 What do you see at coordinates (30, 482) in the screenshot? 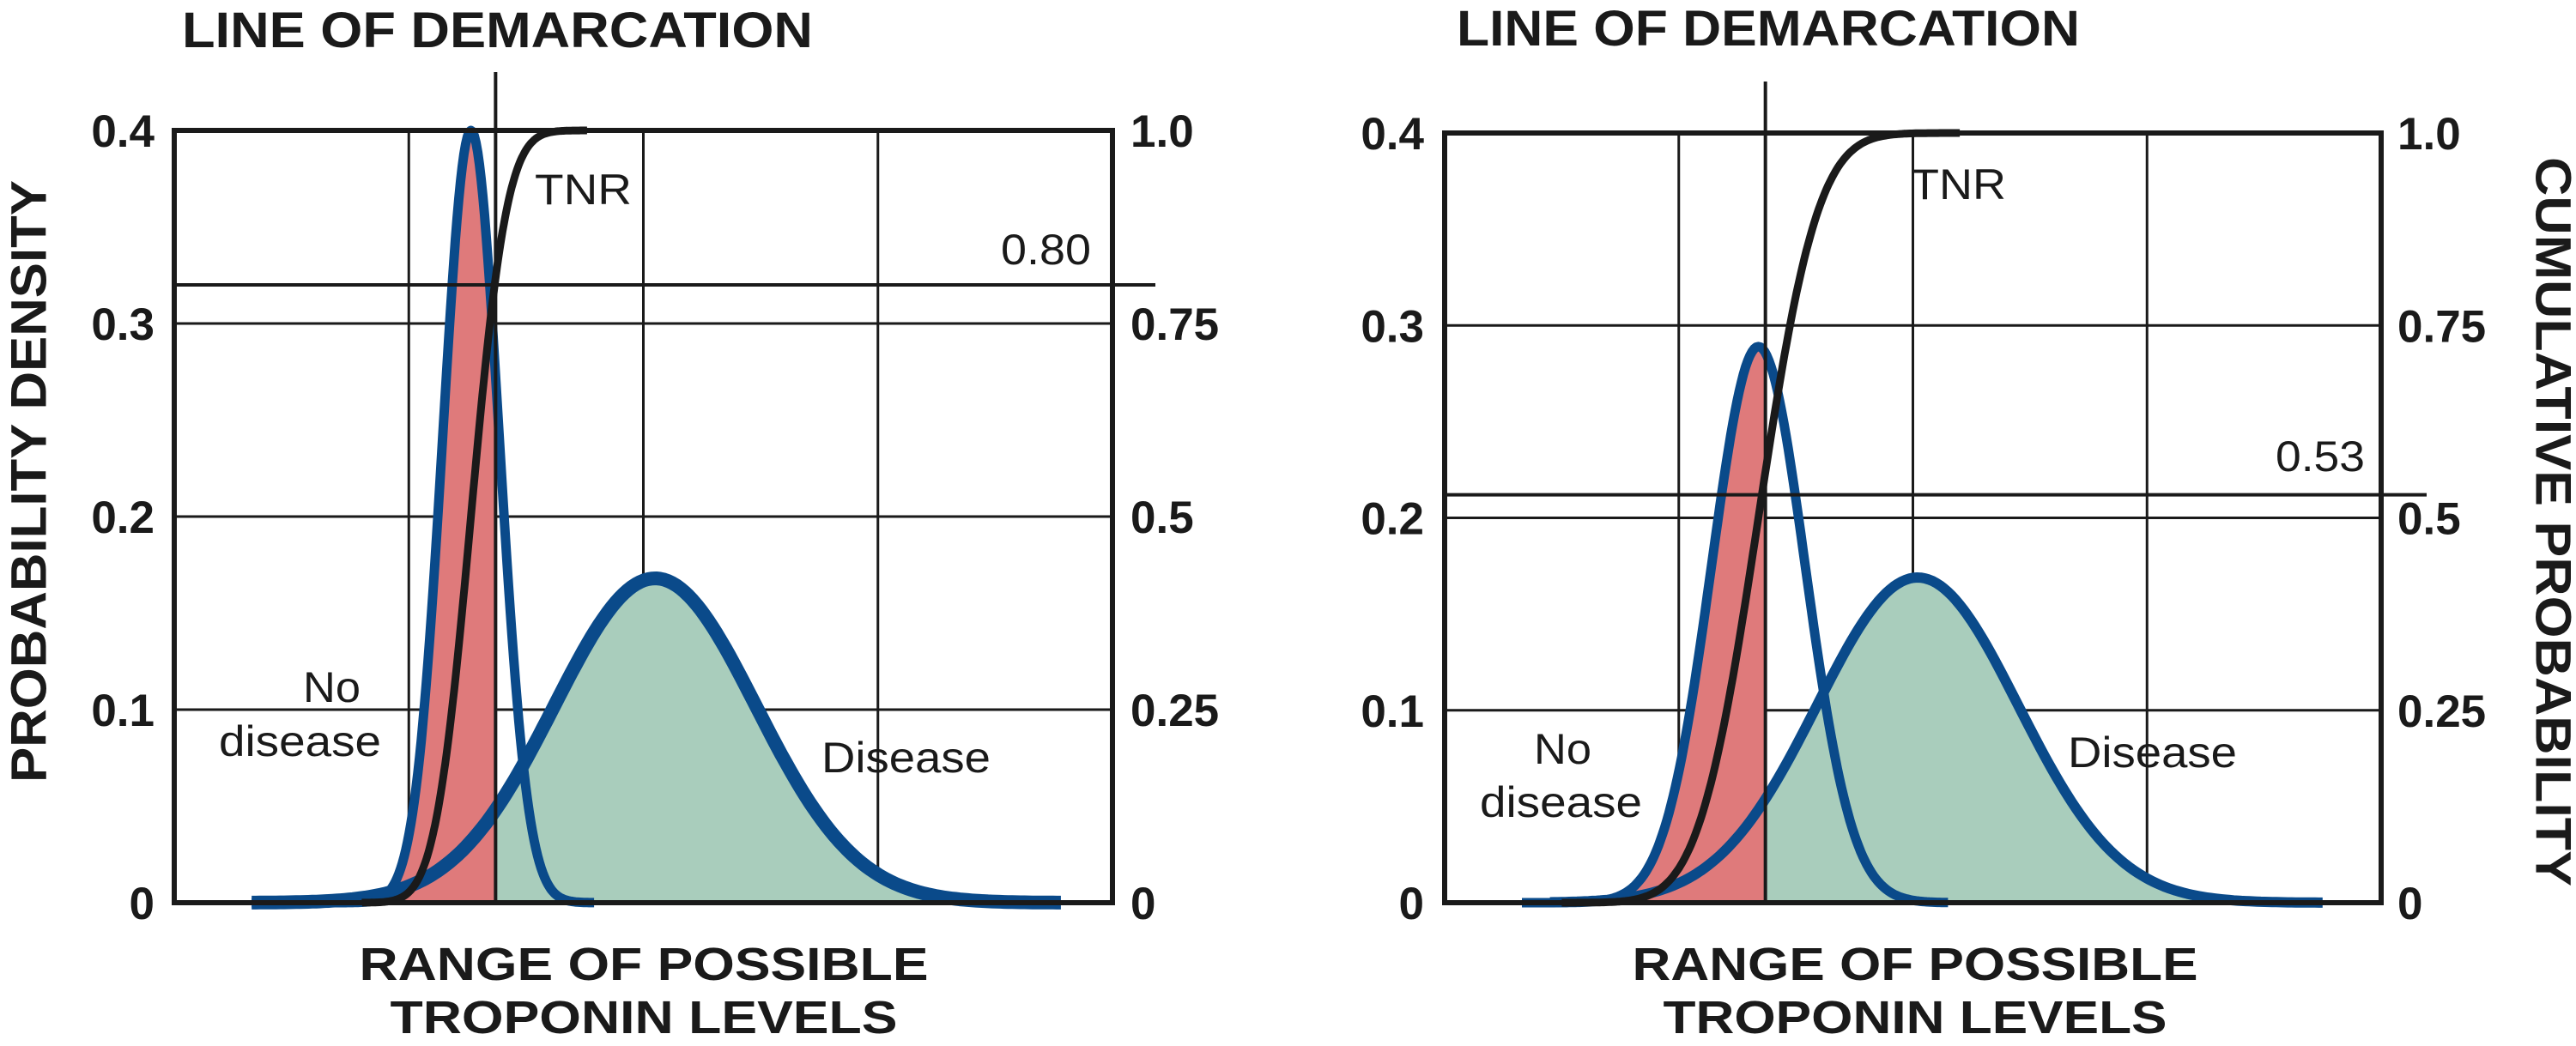
I see `y-axis-label: PROBABILITY DENSITY` at bounding box center [30, 482].